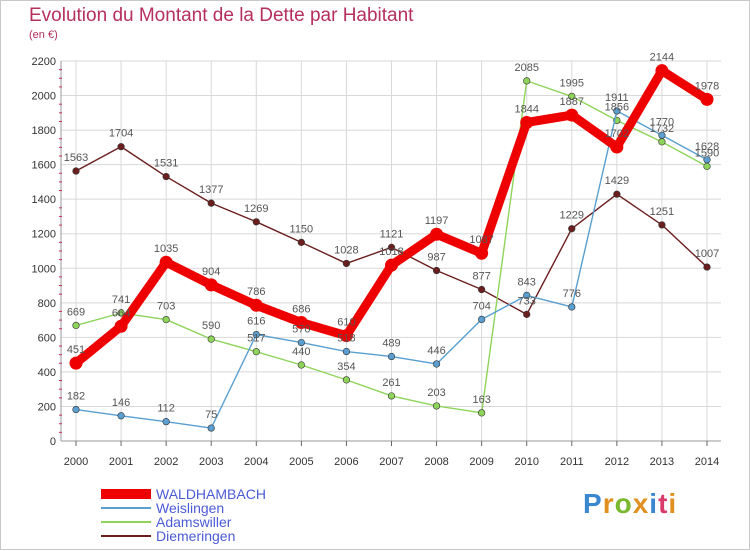 Image resolution: width=750 pixels, height=551 pixels. Describe the element at coordinates (526, 462) in the screenshot. I see `x-tick-label: 2010` at that location.